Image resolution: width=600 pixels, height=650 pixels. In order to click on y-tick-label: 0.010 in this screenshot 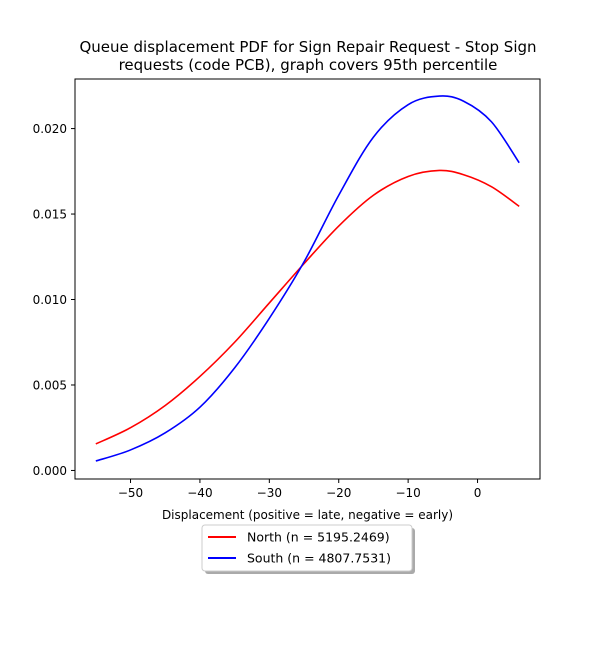, I will do `click(50, 300)`.